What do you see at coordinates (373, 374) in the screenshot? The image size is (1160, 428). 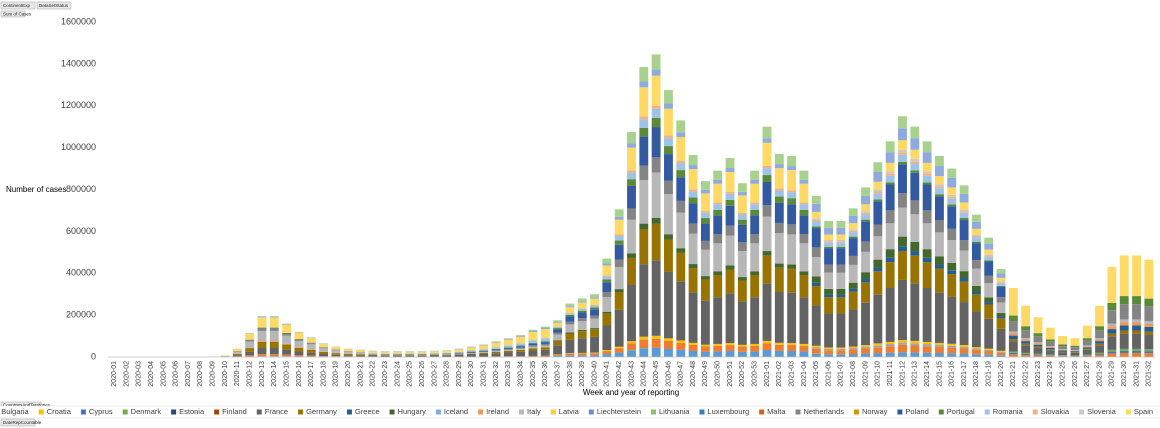 I see `x-tick-label: 2020-22` at bounding box center [373, 374].